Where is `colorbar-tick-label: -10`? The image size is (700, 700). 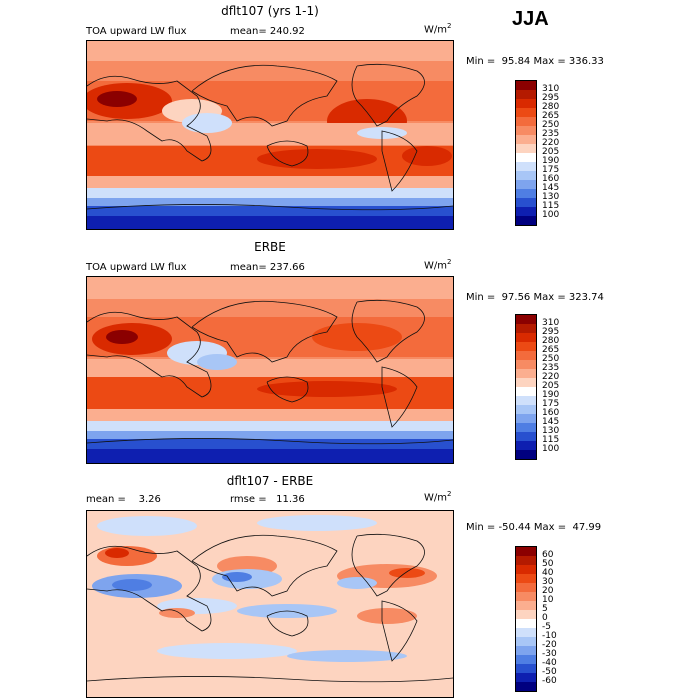 colorbar-tick-label: -10 is located at coordinates (549, 636).